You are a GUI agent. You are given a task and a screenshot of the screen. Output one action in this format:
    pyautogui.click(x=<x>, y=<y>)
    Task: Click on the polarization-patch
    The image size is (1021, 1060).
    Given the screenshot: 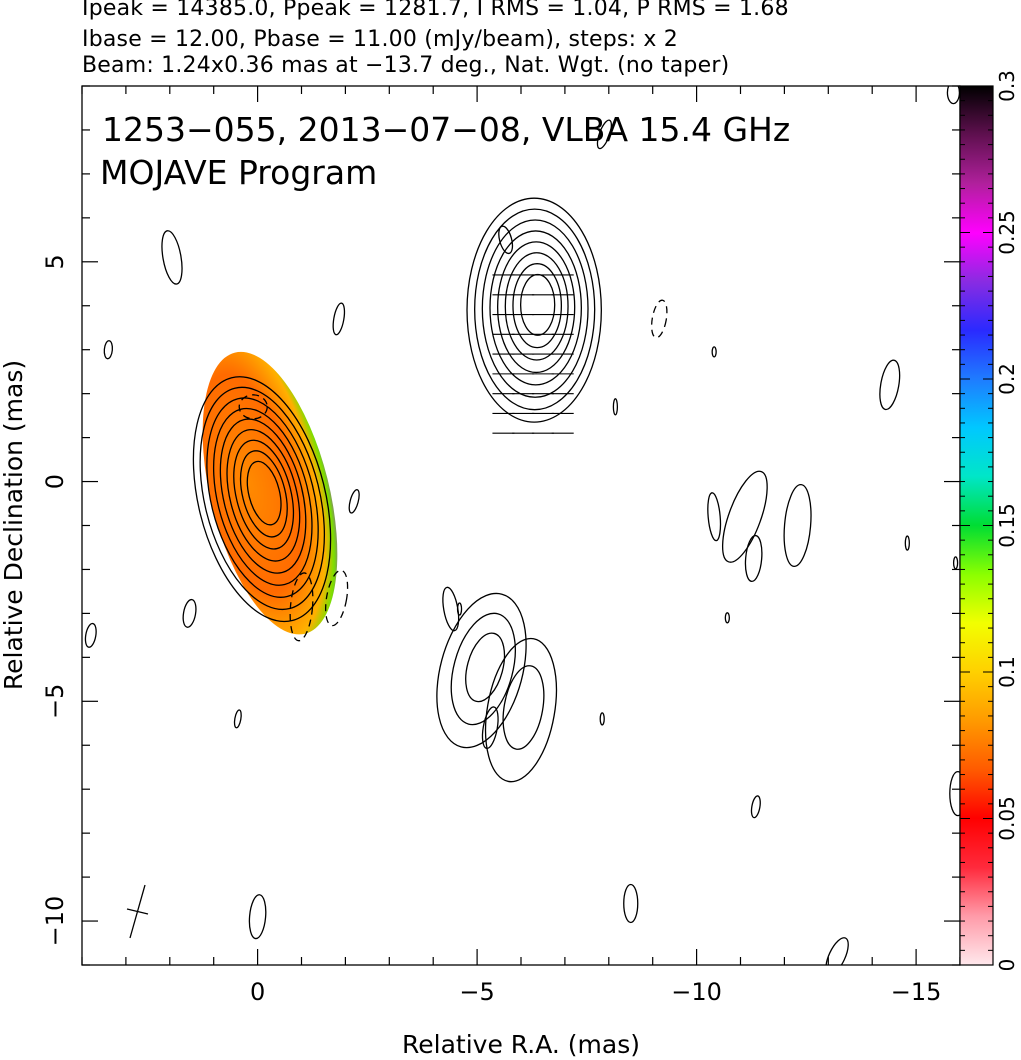 What is the action you would take?
    pyautogui.click(x=270, y=493)
    